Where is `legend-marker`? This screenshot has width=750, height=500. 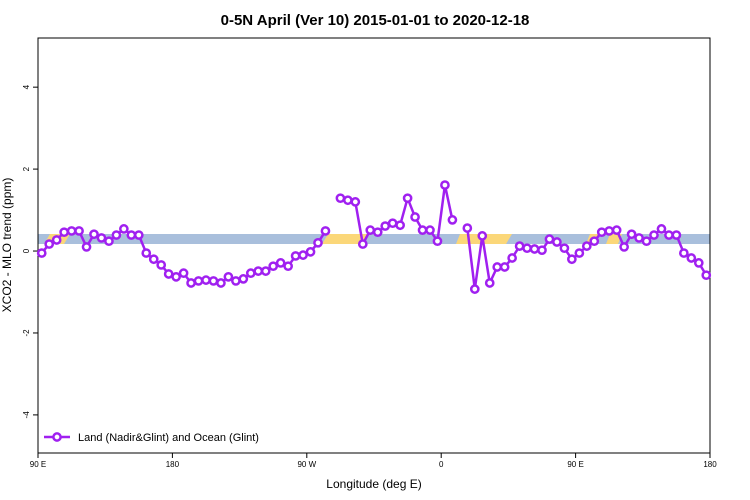
legend-marker is located at coordinates (57, 437).